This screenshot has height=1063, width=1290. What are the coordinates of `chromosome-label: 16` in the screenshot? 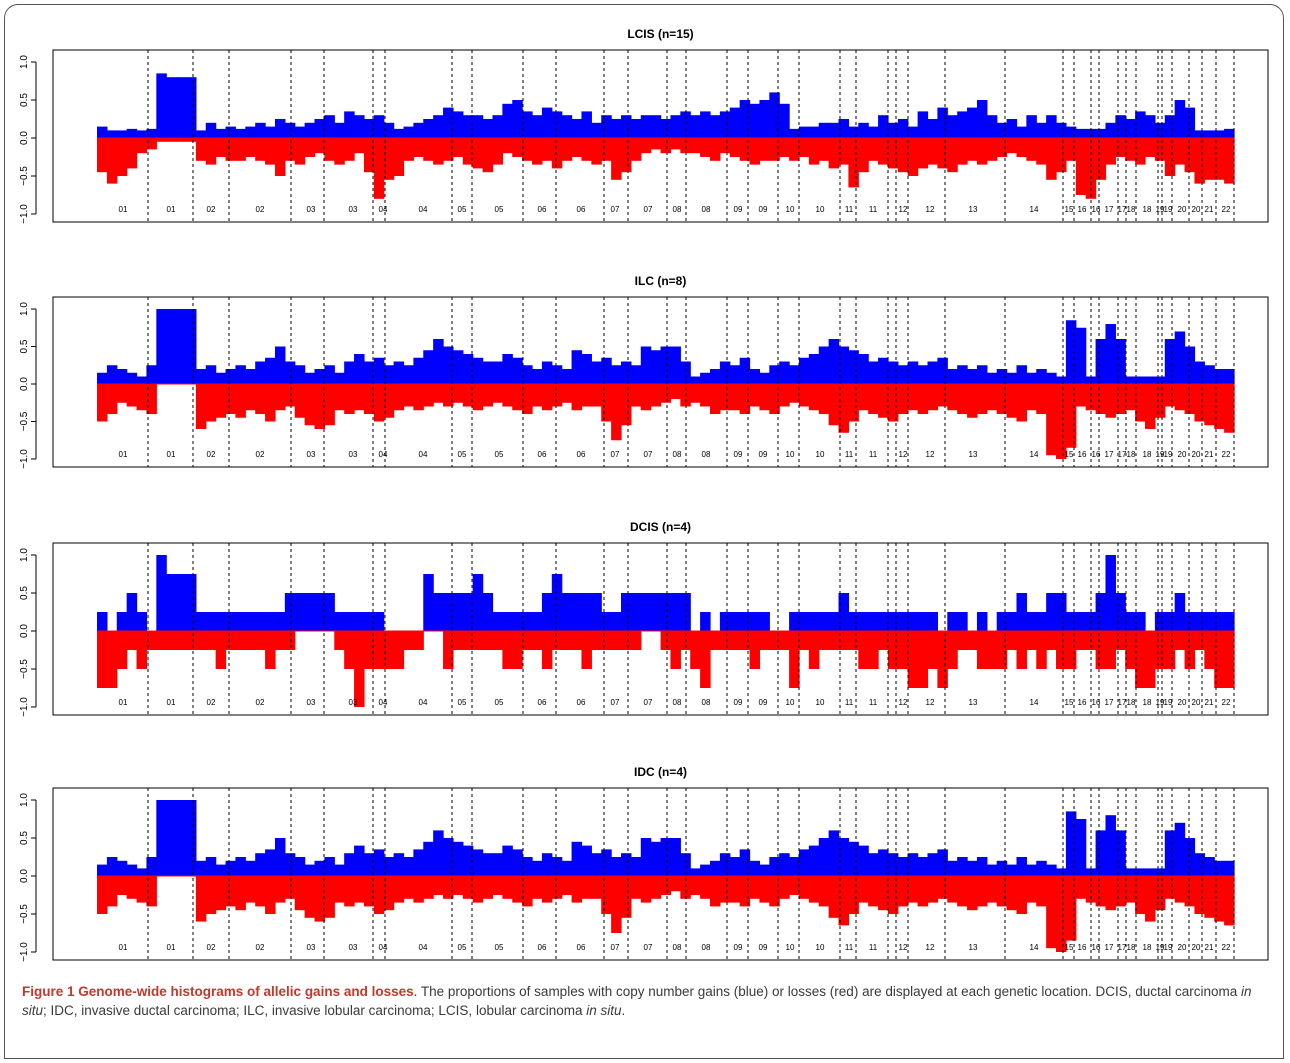 It's located at (1096, 454).